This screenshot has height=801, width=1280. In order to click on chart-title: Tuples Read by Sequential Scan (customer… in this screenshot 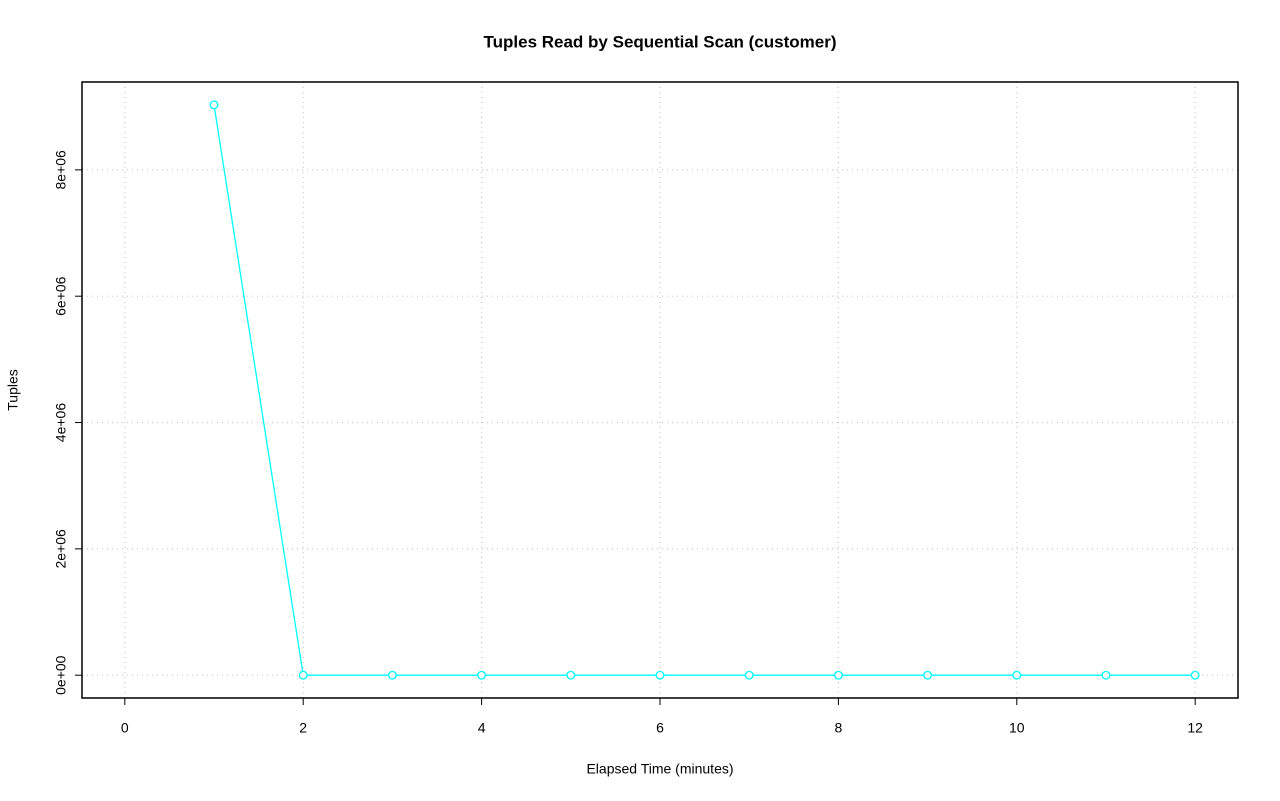, I will do `click(660, 41)`.